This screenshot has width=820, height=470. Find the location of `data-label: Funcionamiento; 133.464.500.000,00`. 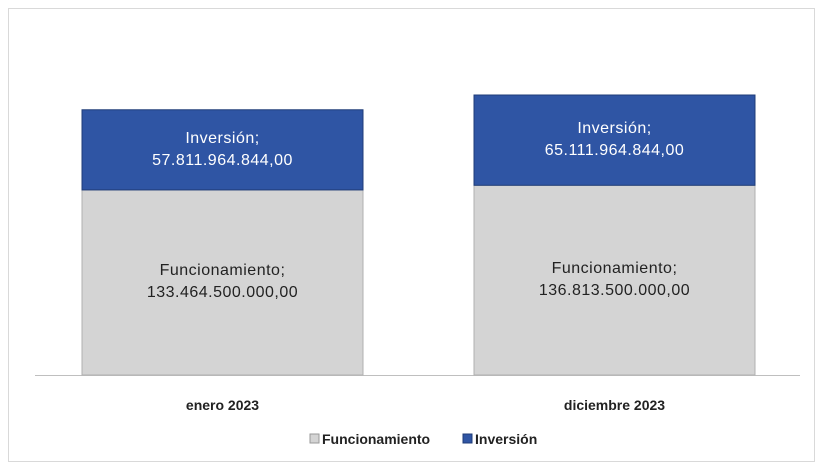

data-label: Funcionamiento; 133.464.500.000,00 is located at coordinates (222, 282).